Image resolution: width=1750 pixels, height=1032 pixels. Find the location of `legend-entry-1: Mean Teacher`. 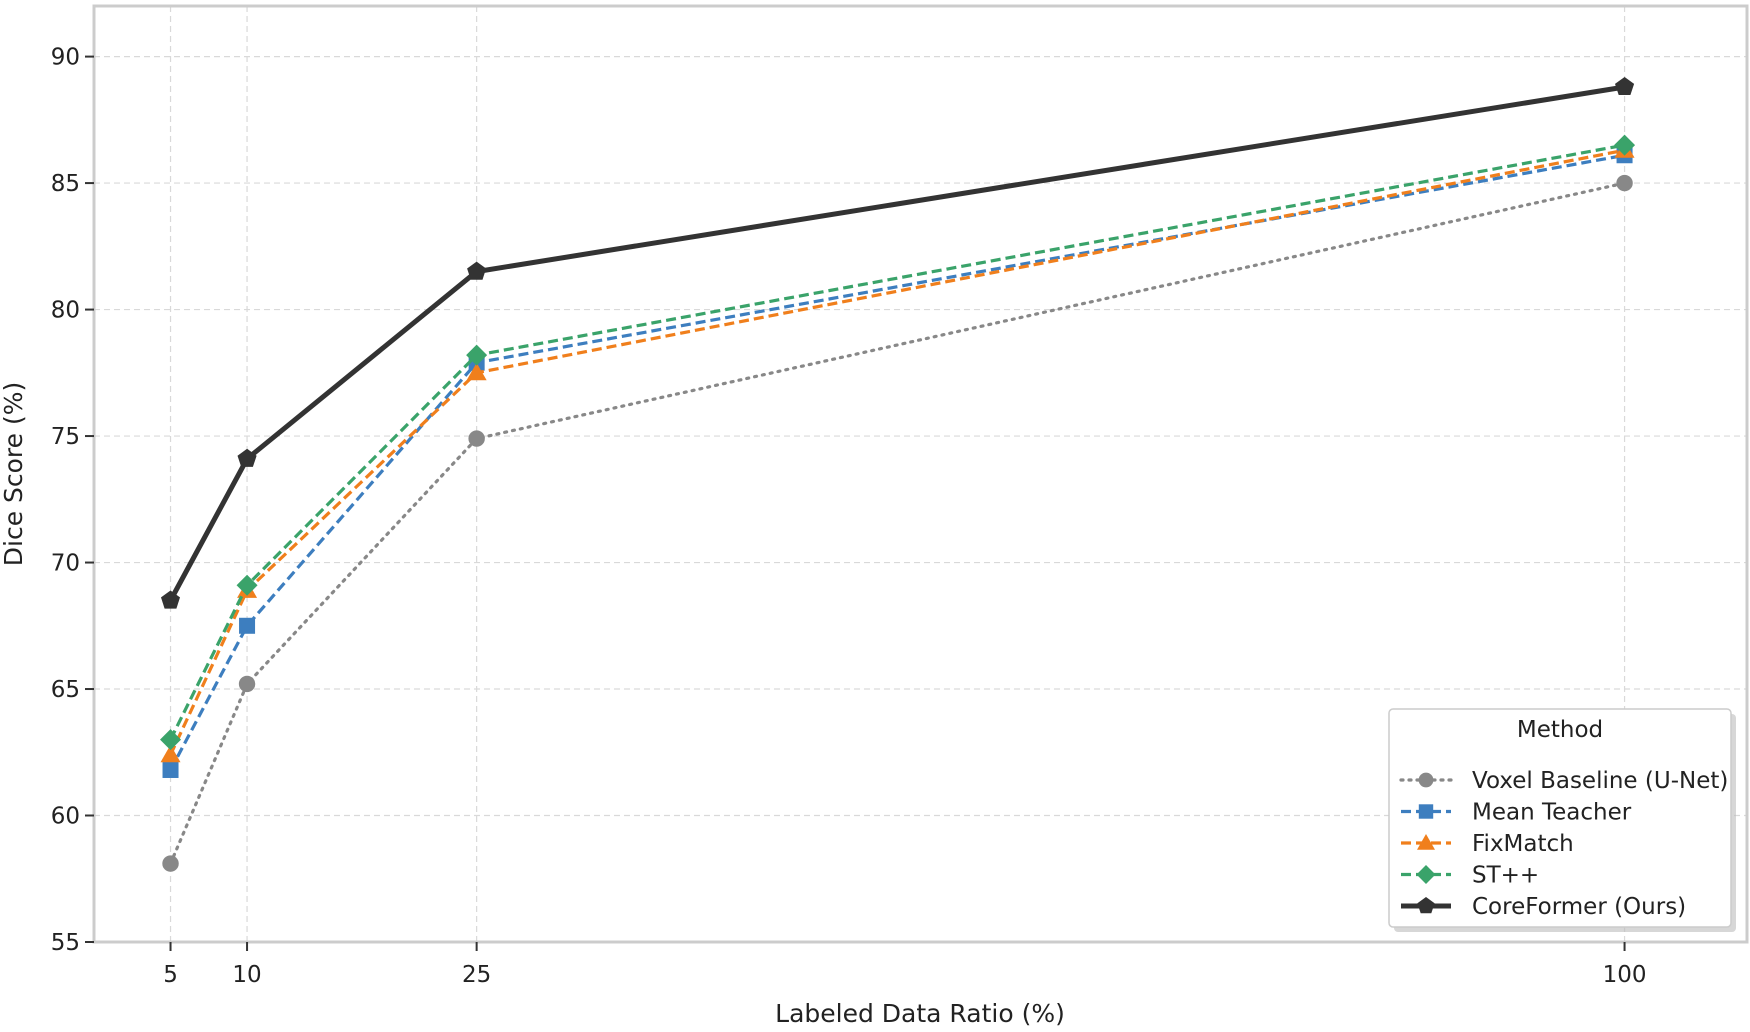

legend-entry-1: Mean Teacher is located at coordinates (1516, 813).